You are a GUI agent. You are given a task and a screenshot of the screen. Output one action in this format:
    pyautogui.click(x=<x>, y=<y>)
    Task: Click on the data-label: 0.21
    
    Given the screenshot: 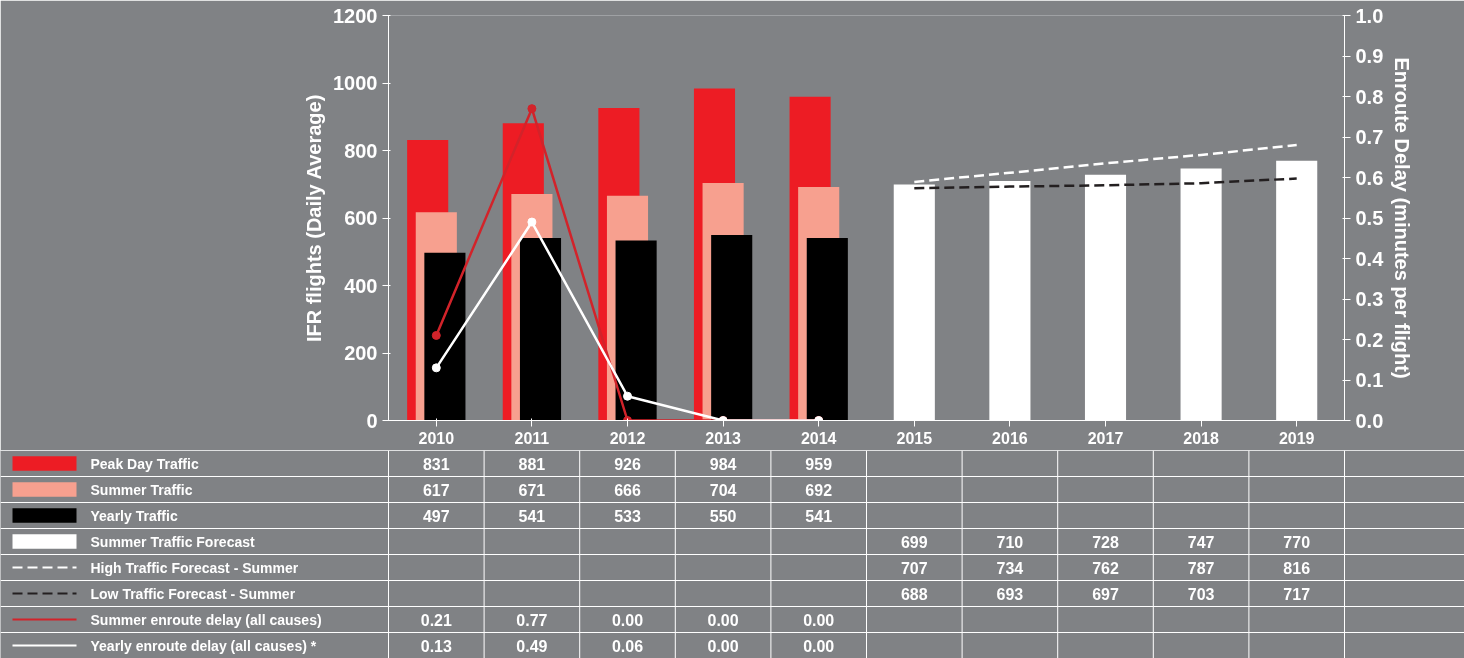 What is the action you would take?
    pyautogui.click(x=436, y=620)
    